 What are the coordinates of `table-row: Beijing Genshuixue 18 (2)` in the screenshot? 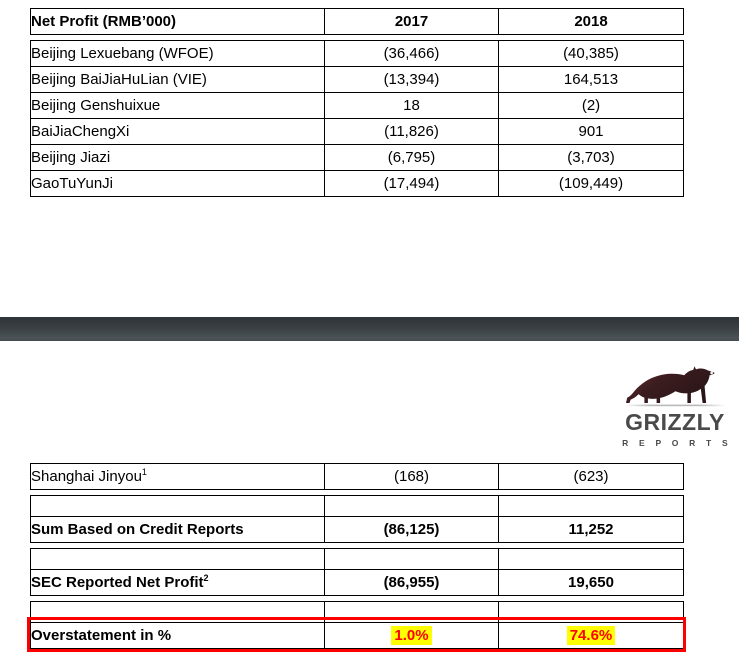 It's located at (357, 105).